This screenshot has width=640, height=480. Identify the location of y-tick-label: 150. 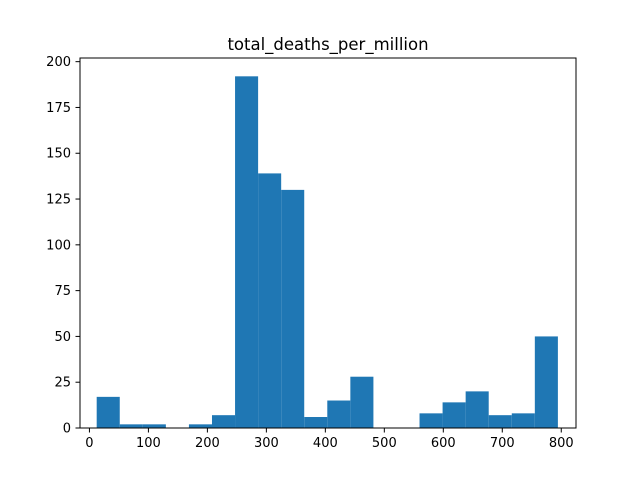
(58, 154).